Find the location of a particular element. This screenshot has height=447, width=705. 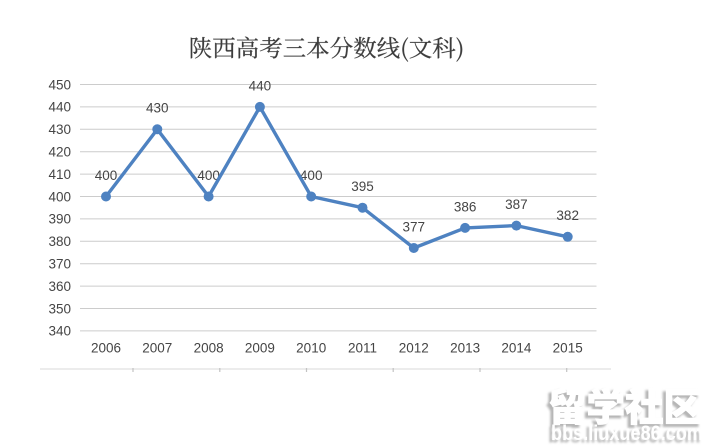

svg-text: 382 is located at coordinates (567, 215).